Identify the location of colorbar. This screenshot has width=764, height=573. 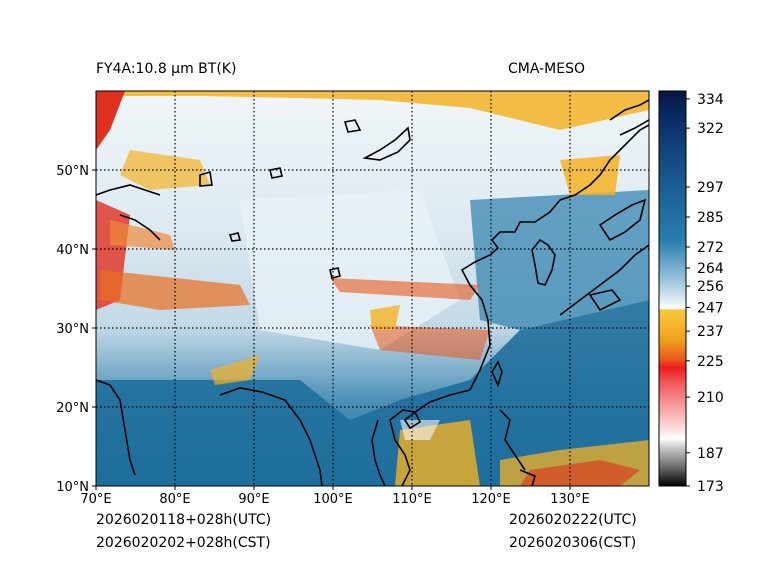
(672, 288).